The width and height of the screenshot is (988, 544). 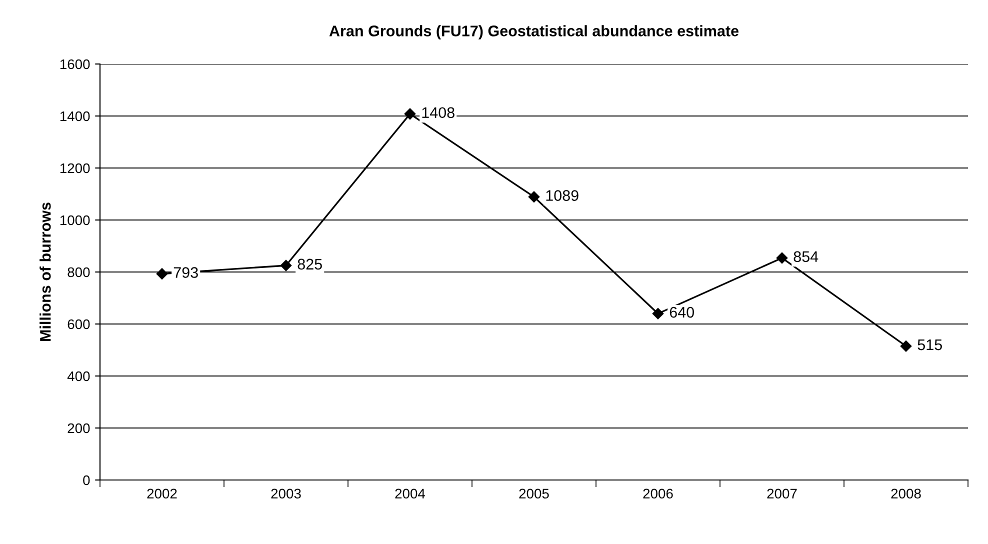 What do you see at coordinates (75, 220) in the screenshot?
I see `y-tick-label: 1000` at bounding box center [75, 220].